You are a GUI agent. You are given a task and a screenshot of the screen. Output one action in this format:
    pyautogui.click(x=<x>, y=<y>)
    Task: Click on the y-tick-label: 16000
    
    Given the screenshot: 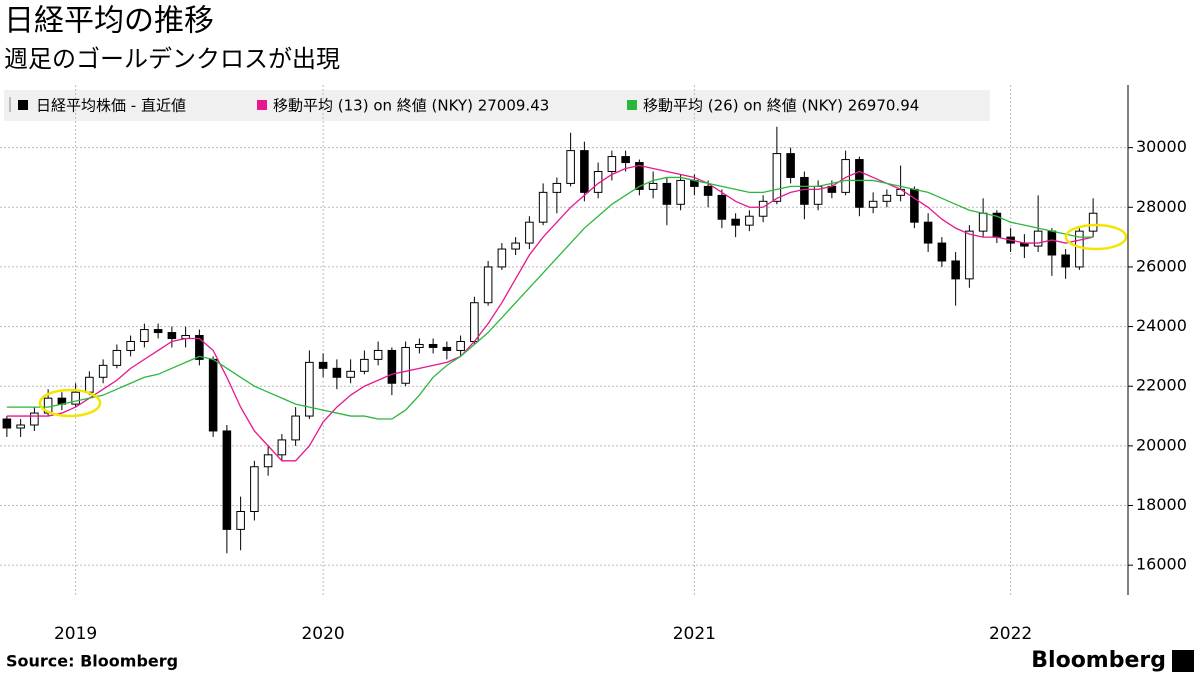 What is the action you would take?
    pyautogui.click(x=1161, y=564)
    